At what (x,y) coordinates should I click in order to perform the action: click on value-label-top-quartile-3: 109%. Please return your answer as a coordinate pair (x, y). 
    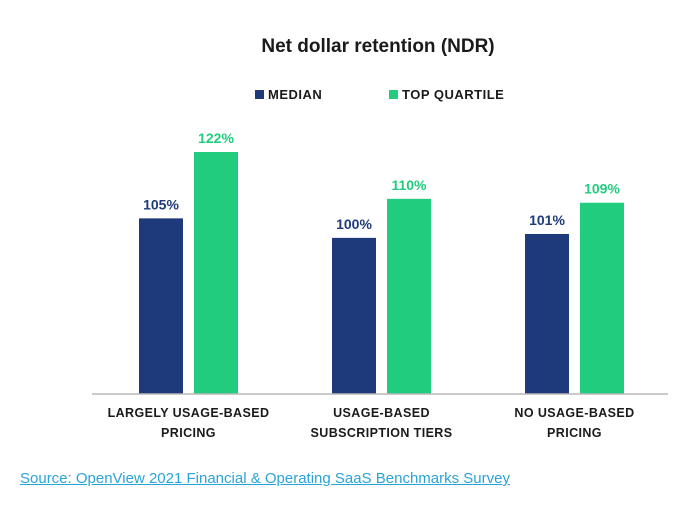
    Looking at the image, I should click on (602, 189).